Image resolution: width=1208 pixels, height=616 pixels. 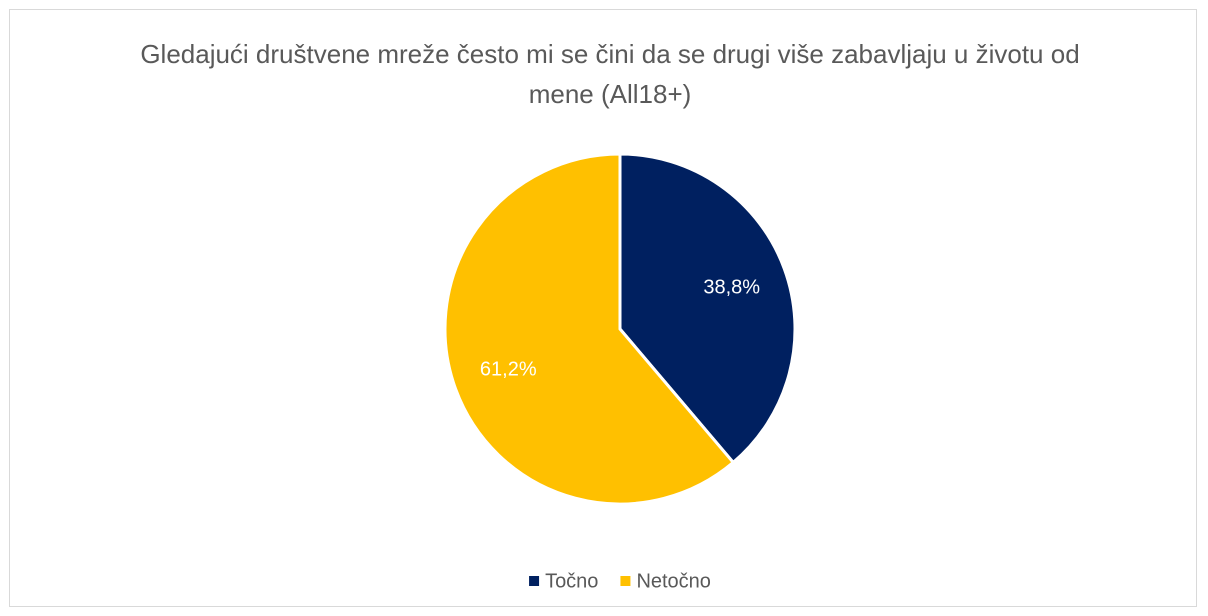 What do you see at coordinates (508, 369) in the screenshot?
I see `data-label: 61,2%` at bounding box center [508, 369].